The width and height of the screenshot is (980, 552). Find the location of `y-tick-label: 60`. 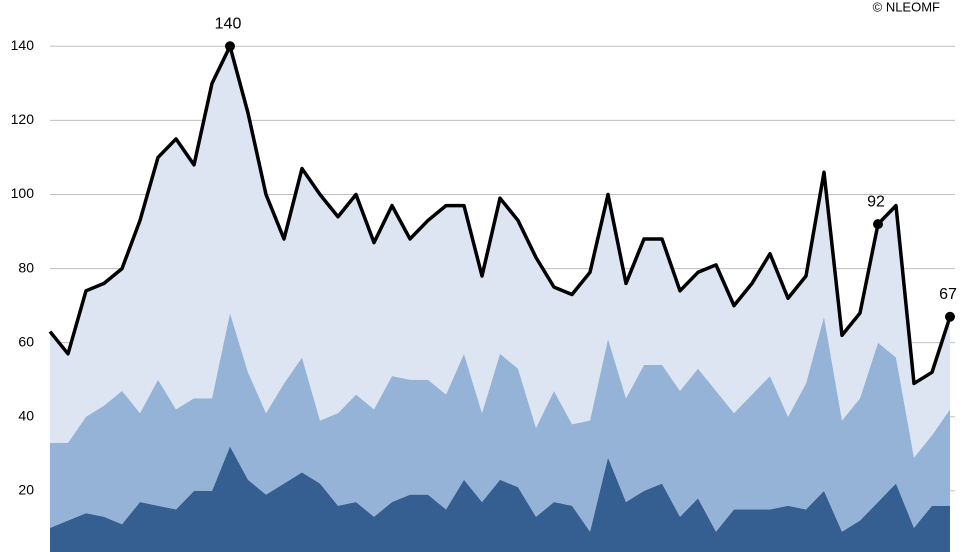

y-tick-label: 60 is located at coordinates (26, 341).